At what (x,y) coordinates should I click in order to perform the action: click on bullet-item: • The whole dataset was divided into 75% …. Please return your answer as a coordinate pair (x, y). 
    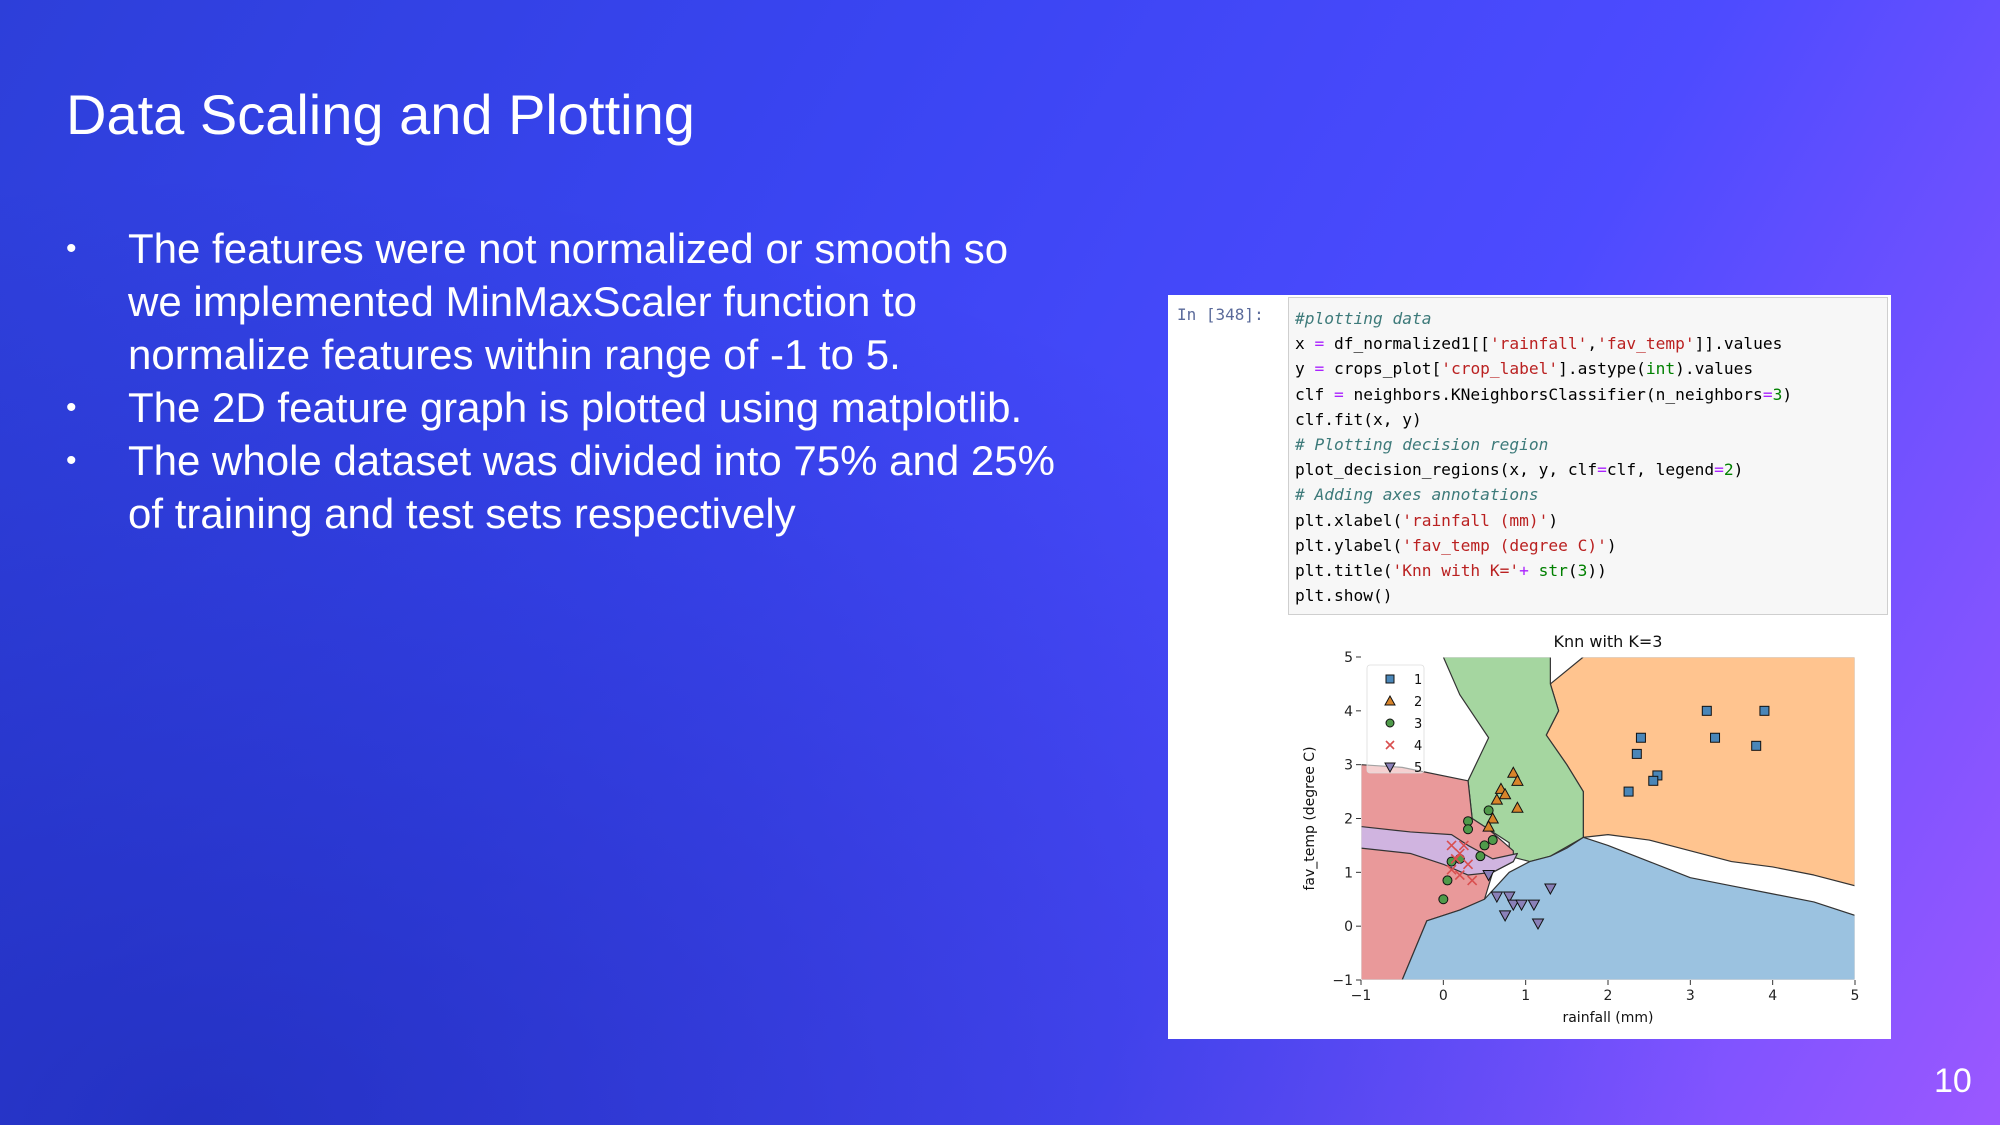
    Looking at the image, I should click on (561, 487).